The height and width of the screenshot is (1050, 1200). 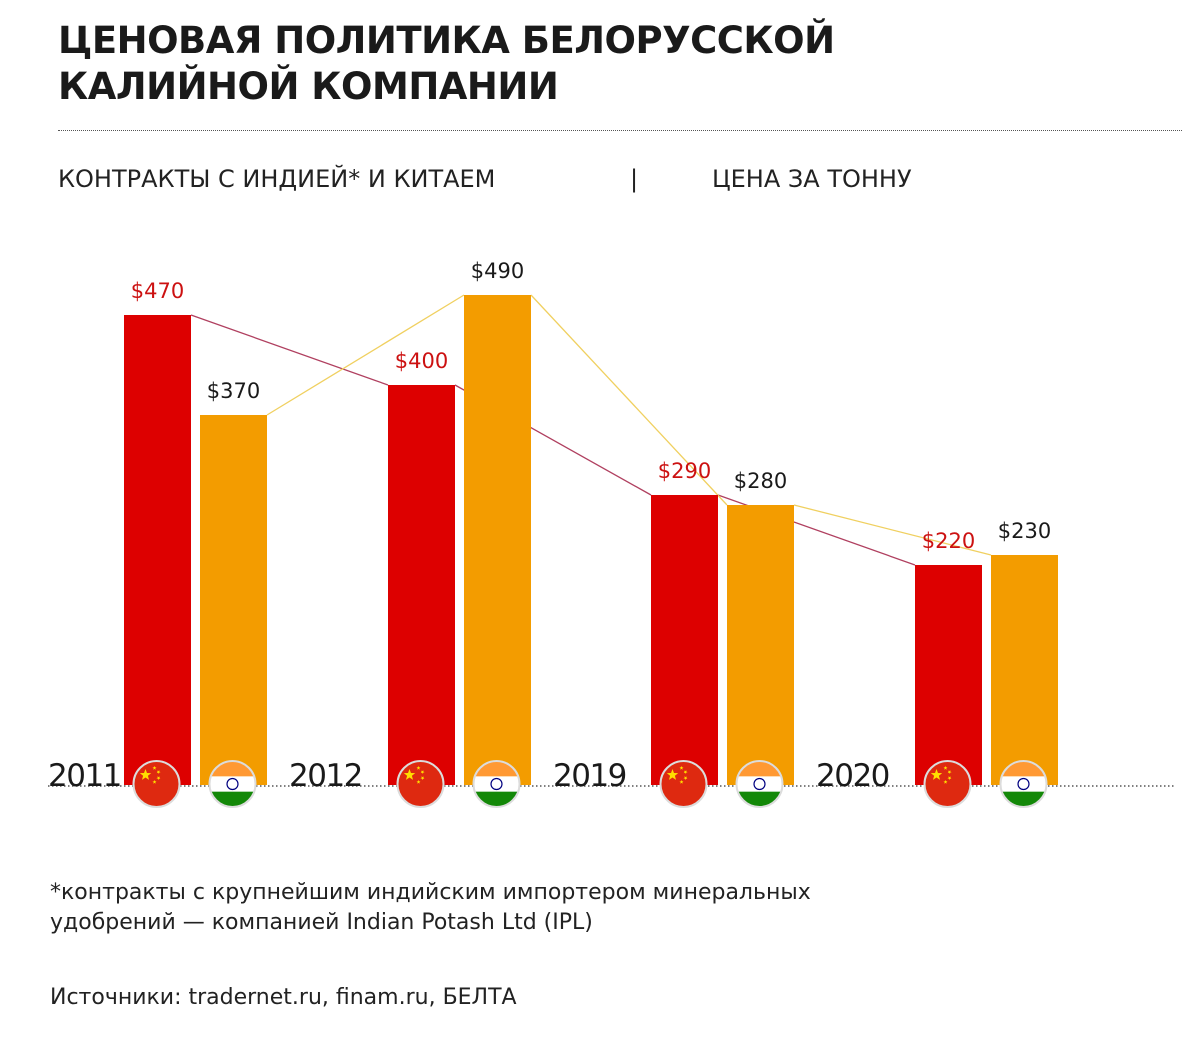 I want to click on sources: Источники: tradernet.ru, finam.ru, БЕЛТА, so click(x=283, y=997).